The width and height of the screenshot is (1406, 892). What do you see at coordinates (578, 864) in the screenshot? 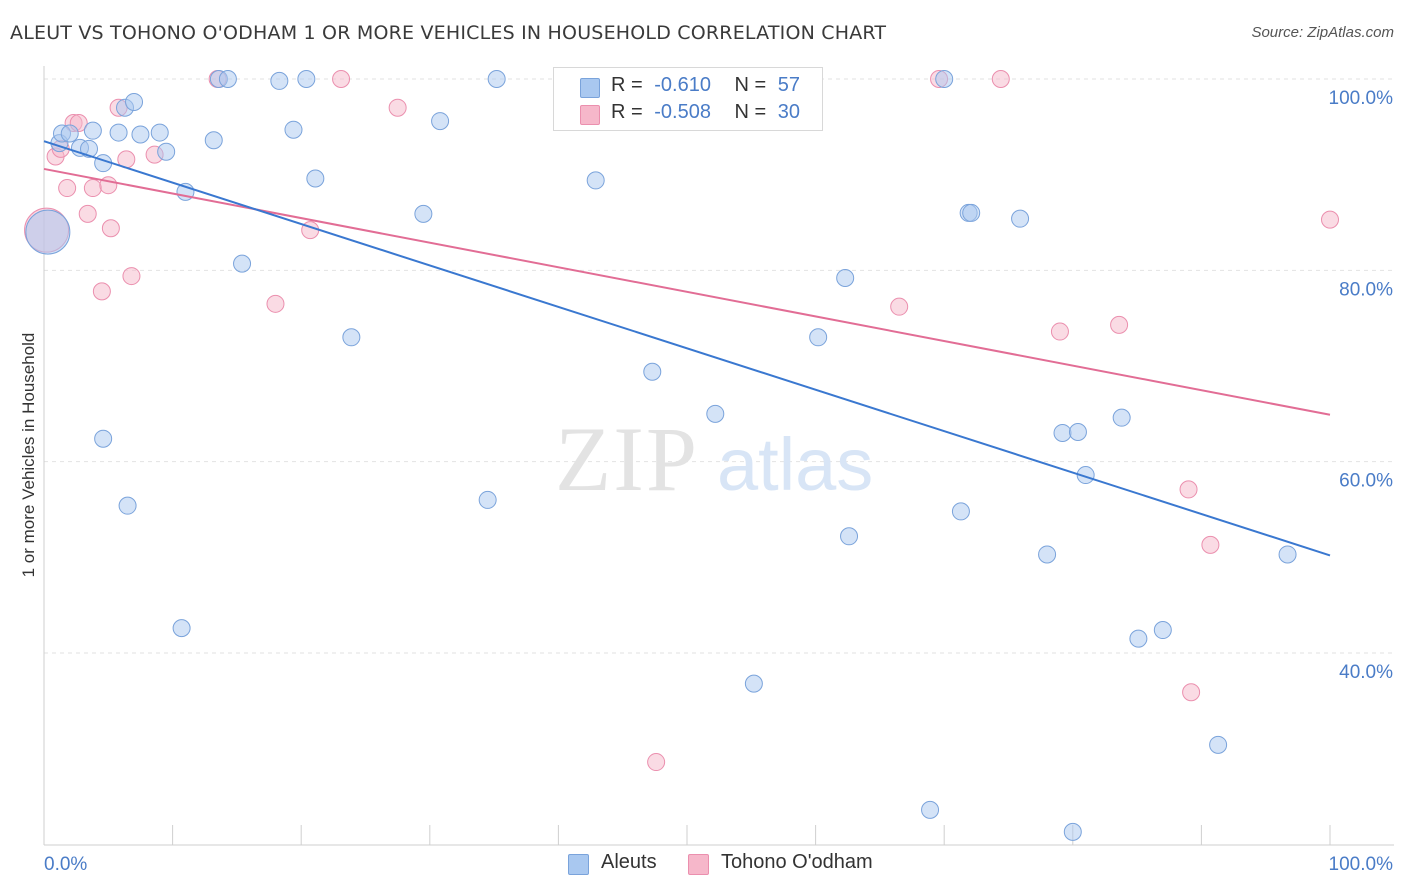
I see `bottom-swatch-aleuts` at bounding box center [578, 864].